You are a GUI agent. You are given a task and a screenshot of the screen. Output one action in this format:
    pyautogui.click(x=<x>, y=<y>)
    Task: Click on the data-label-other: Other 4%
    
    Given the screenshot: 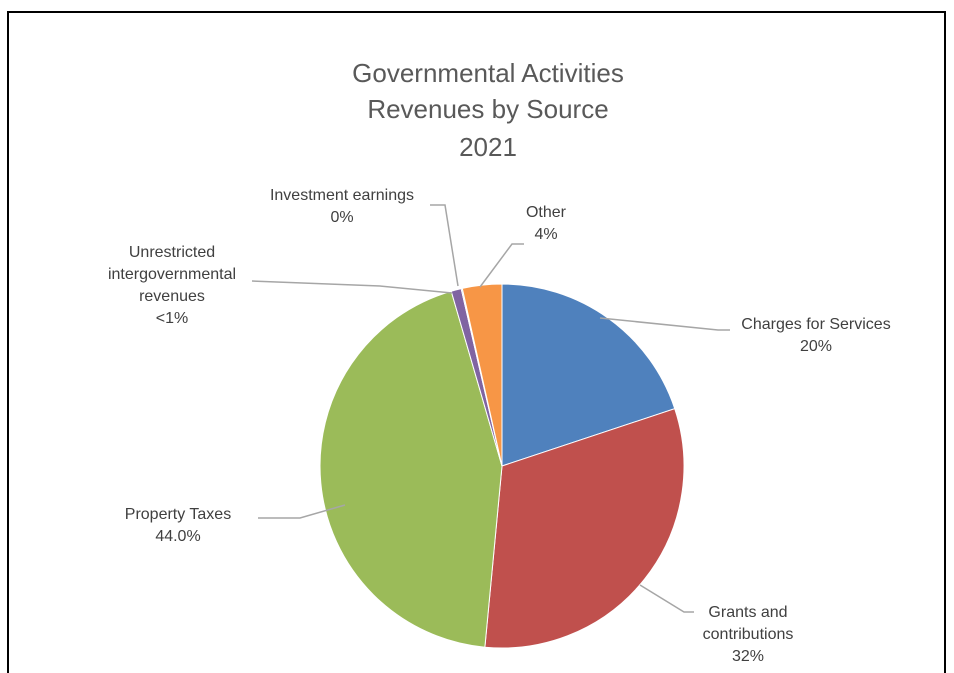 What is the action you would take?
    pyautogui.click(x=546, y=223)
    